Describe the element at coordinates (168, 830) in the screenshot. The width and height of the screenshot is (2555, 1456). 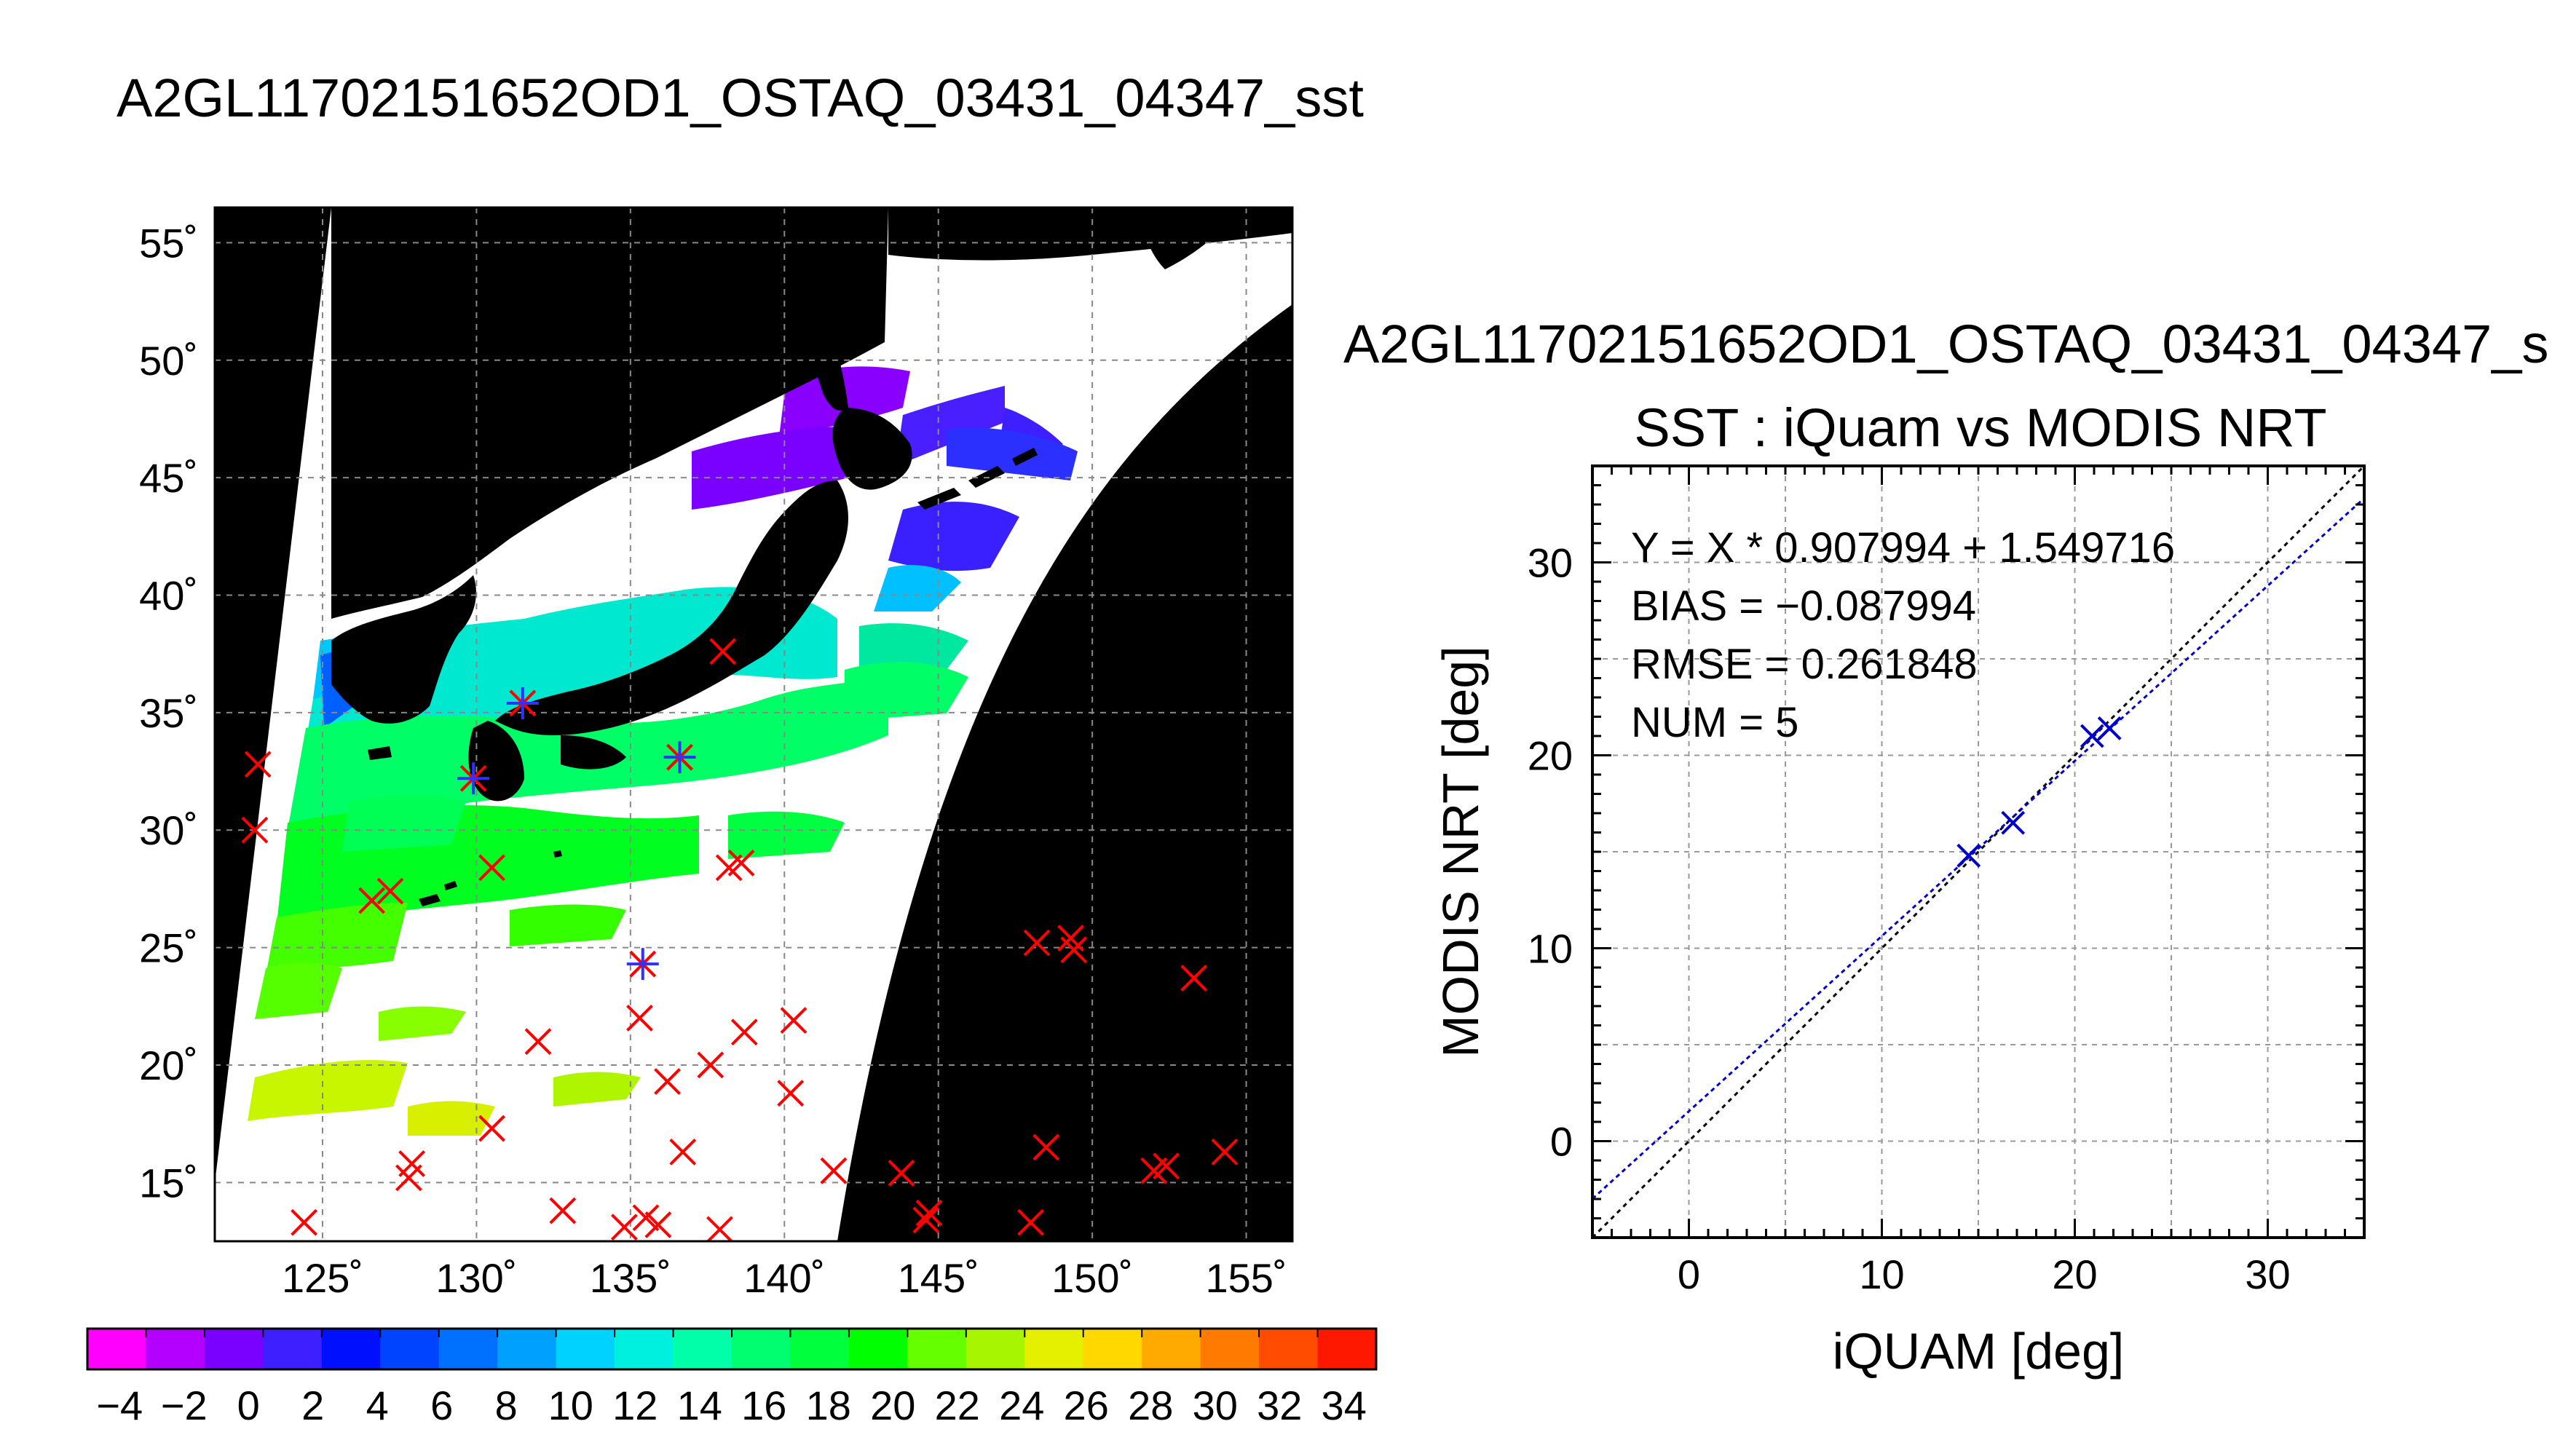
I see `latitude-tick-label: 30˚` at that location.